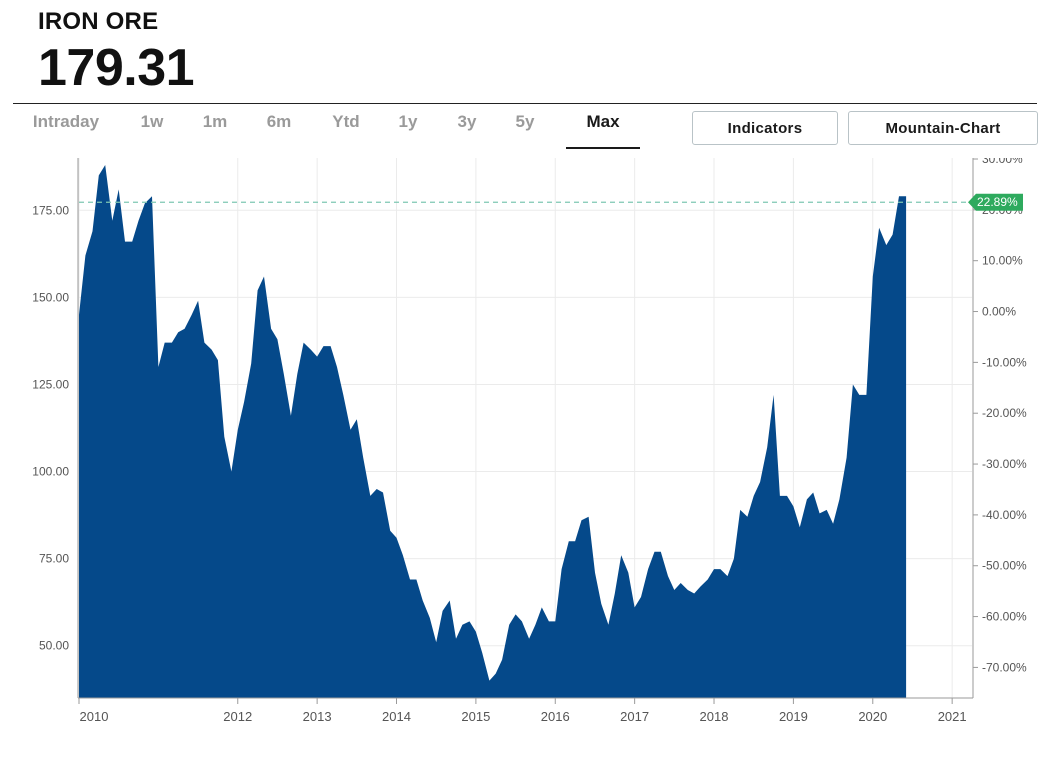  Describe the element at coordinates (1004, 617) in the screenshot. I see `right-tick-label: -60.00%` at that location.